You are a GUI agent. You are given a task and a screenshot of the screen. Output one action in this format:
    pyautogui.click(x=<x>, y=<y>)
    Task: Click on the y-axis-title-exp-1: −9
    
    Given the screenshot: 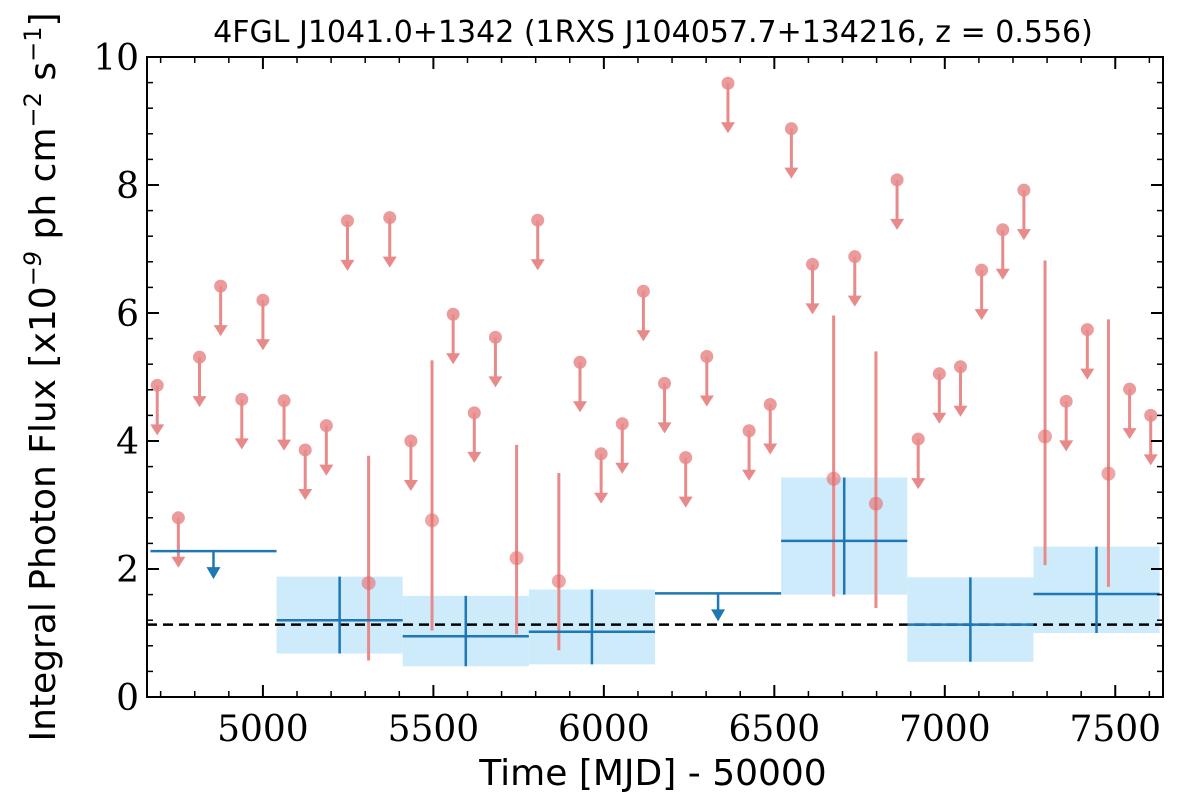 What is the action you would take?
    pyautogui.click(x=33, y=268)
    